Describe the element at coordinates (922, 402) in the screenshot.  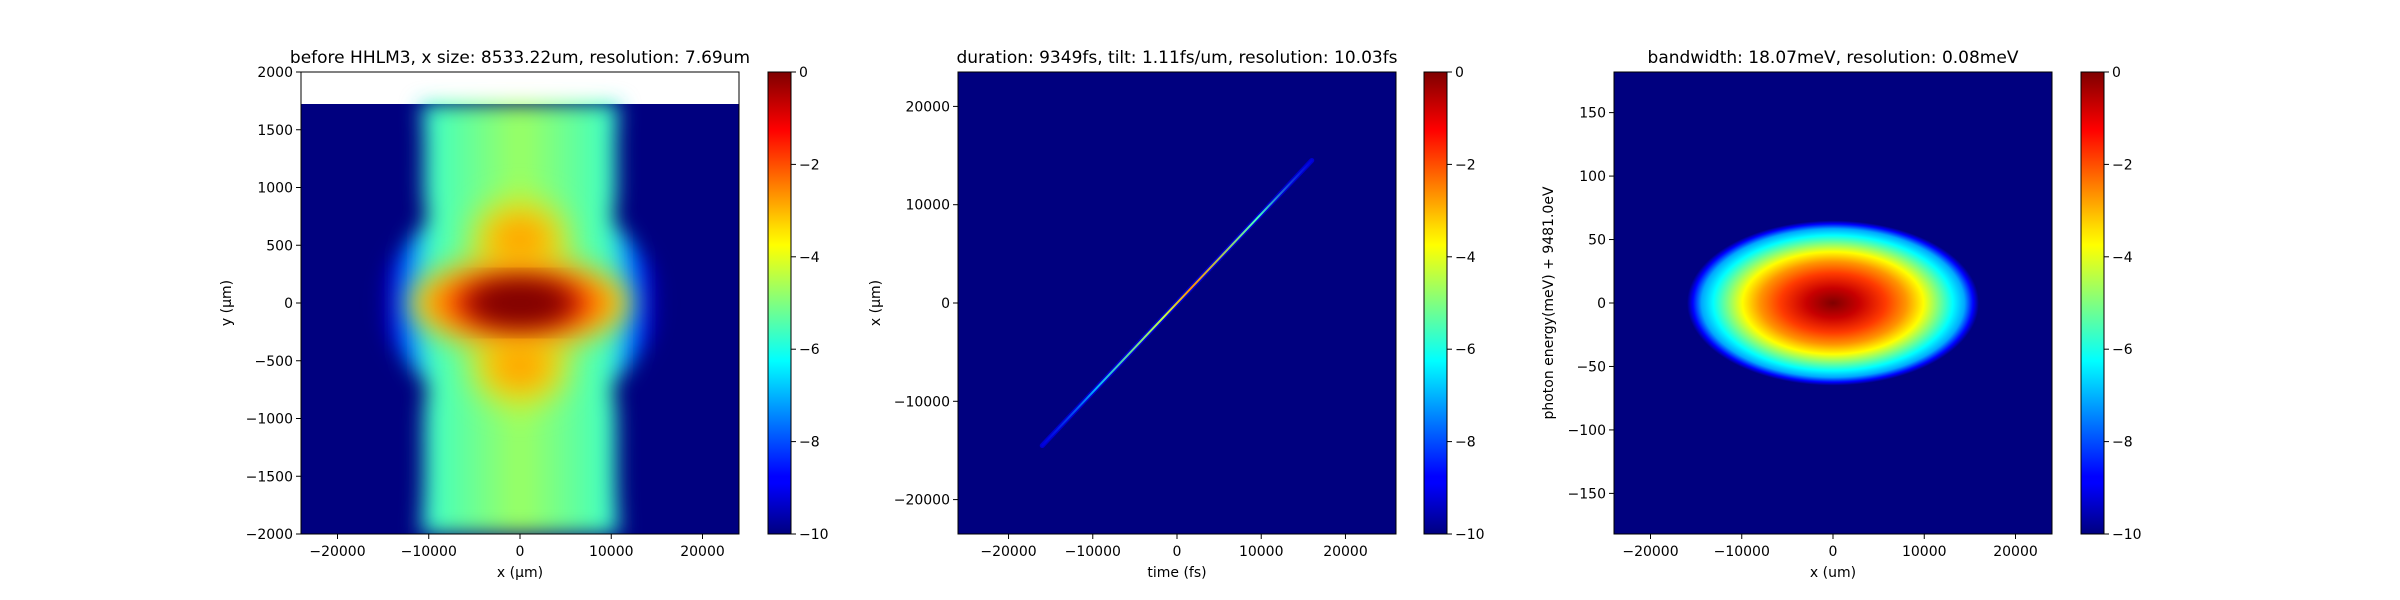
I see `y-tick-label: −10000` at that location.